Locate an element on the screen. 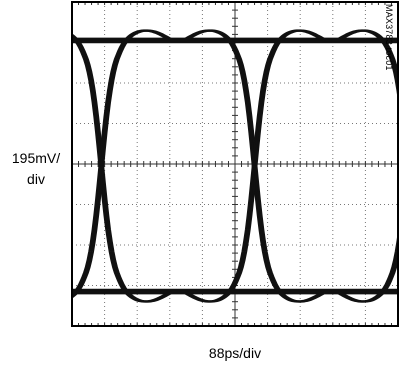 The width and height of the screenshot is (412, 374). figure-id: MAX3783 toc01 is located at coordinates (389, 37).